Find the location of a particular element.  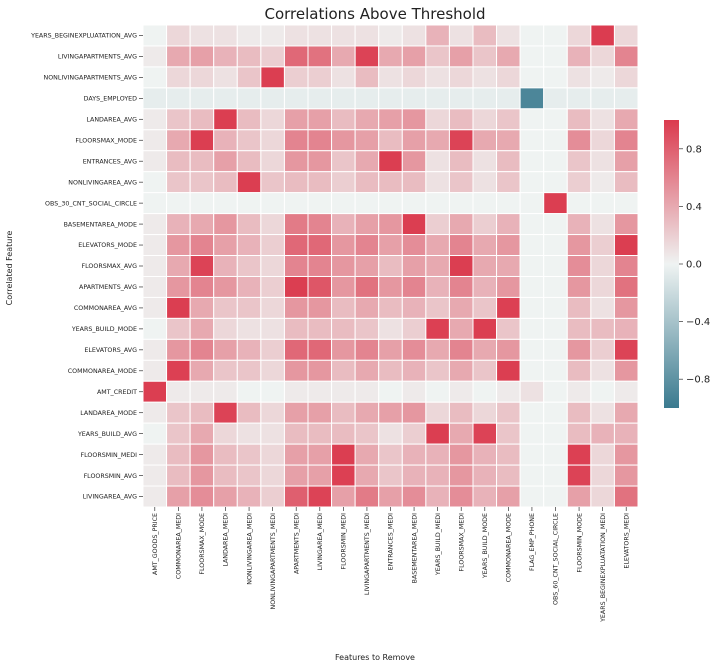

colorbar-tick-label: 0.4 is located at coordinates (694, 207).